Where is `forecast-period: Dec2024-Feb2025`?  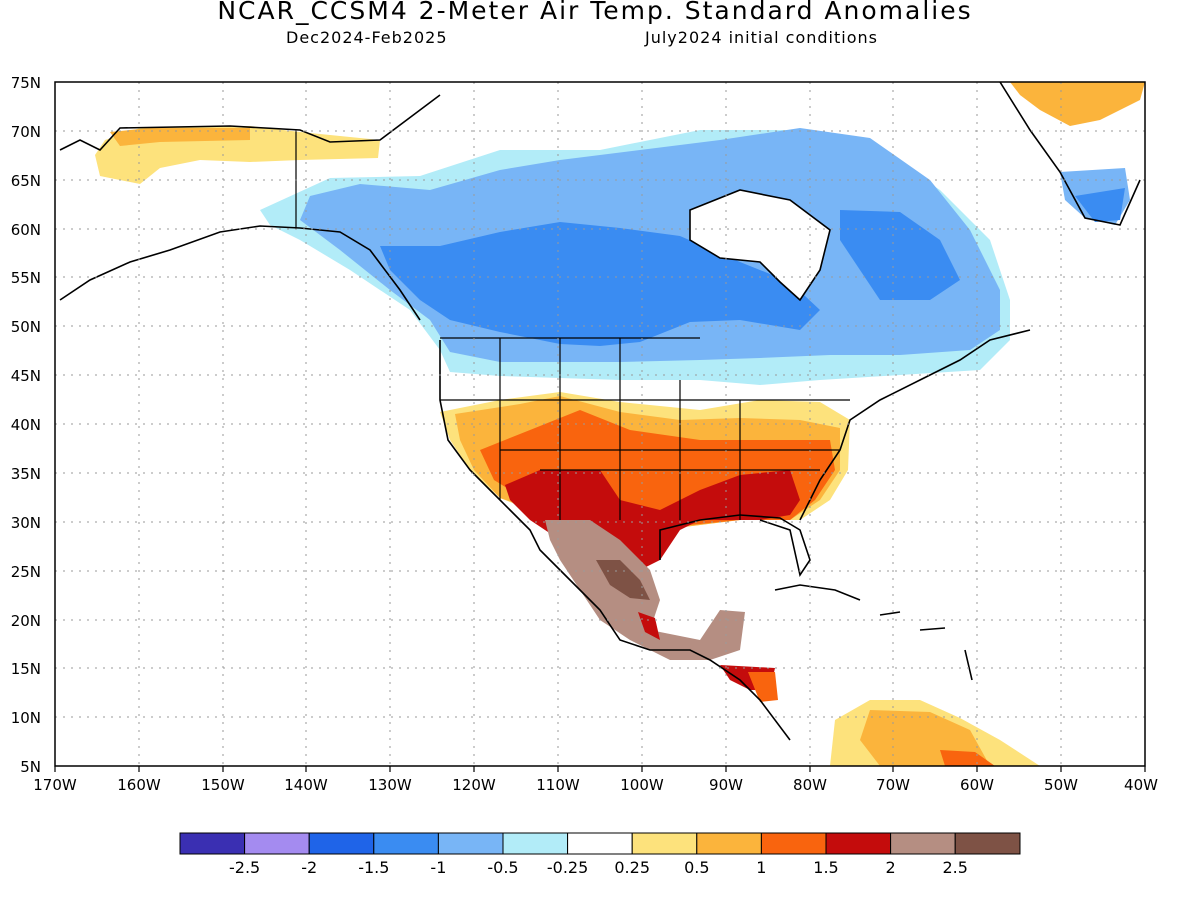 forecast-period: Dec2024-Feb2025 is located at coordinates (367, 37).